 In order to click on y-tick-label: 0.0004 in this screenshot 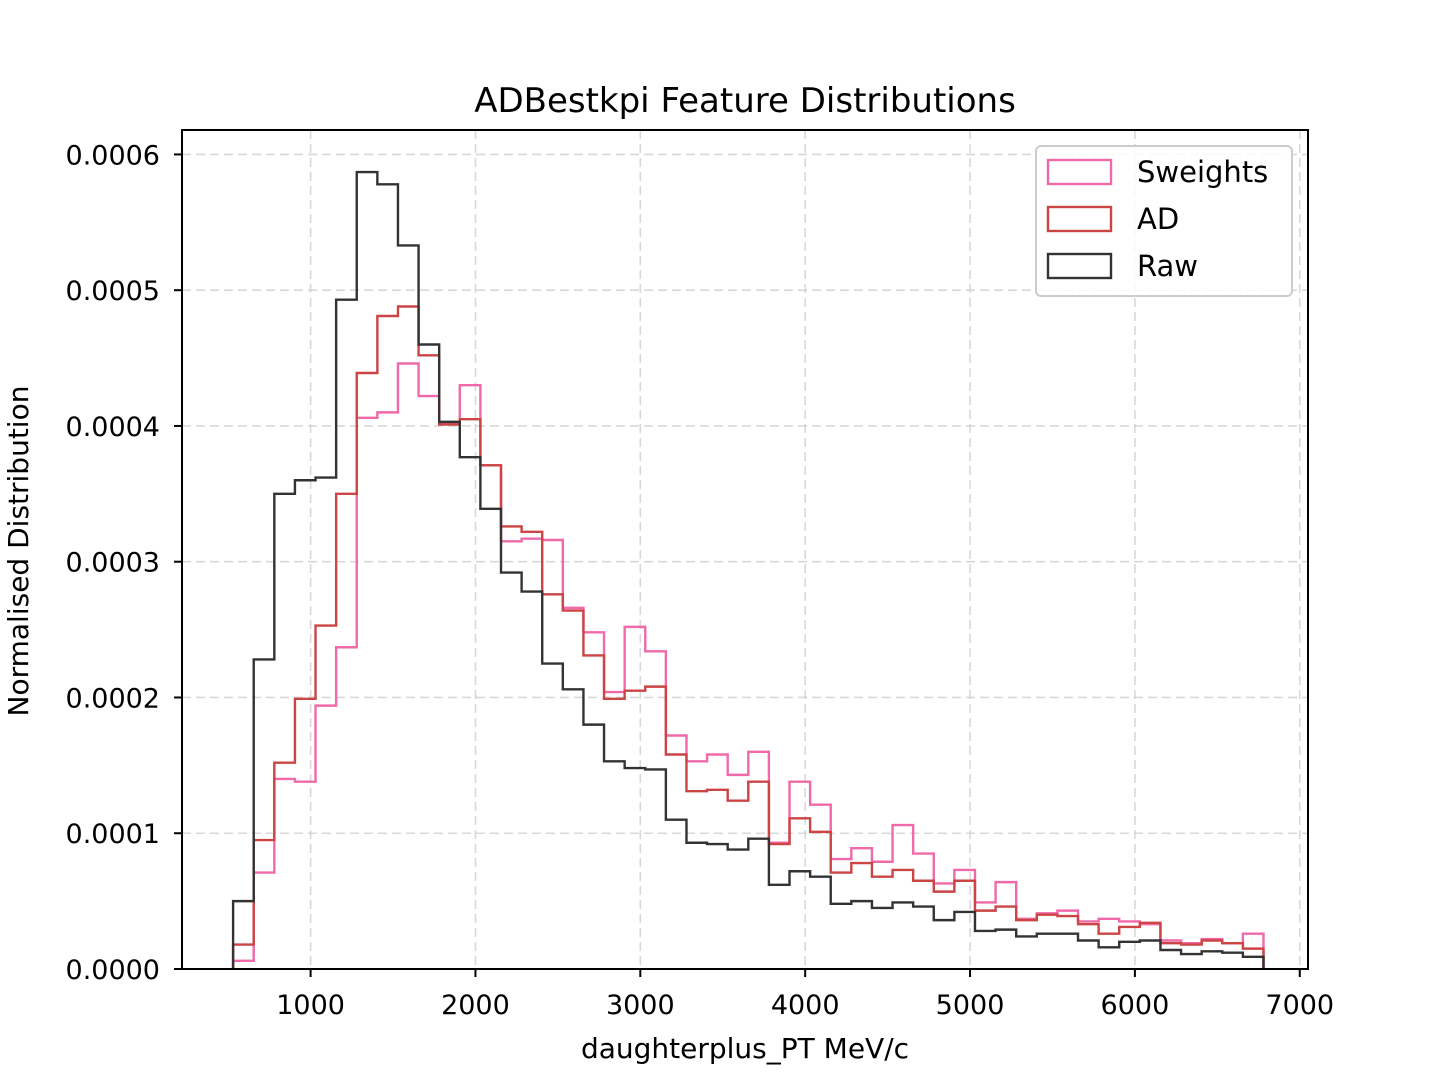, I will do `click(113, 427)`.